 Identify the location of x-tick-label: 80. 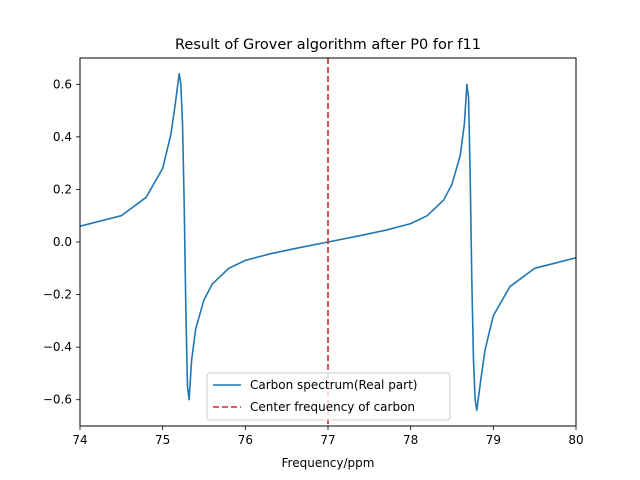
(575, 440).